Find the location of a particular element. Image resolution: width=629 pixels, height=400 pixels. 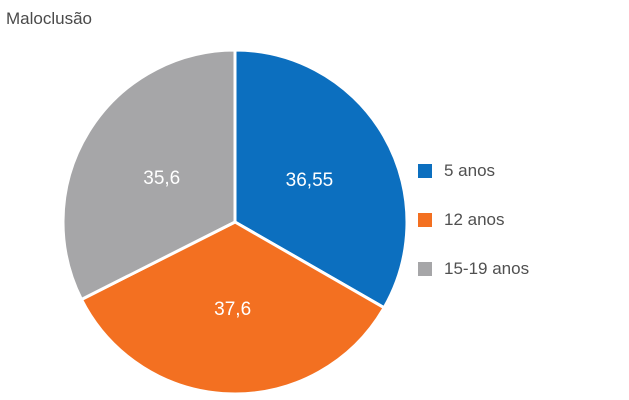

slice-value-label: 37,6 is located at coordinates (232, 309).